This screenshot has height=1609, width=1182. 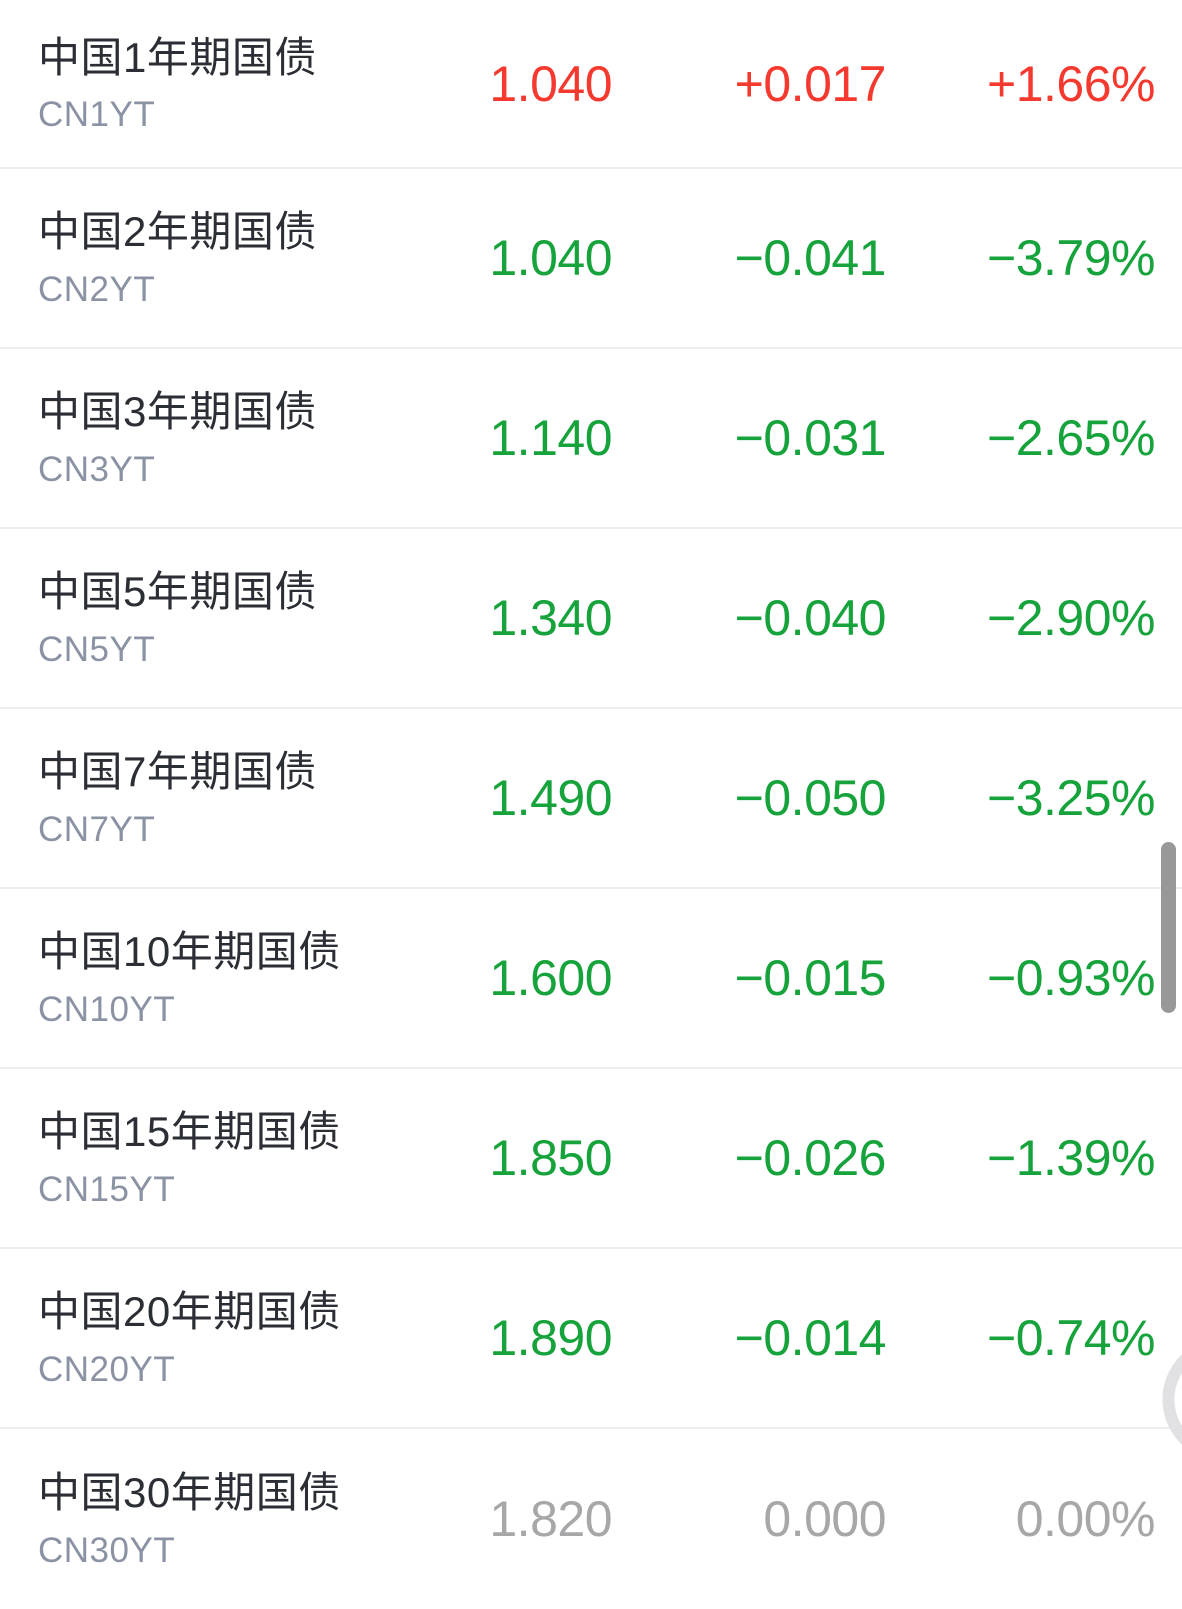 I want to click on bond-yield-value: 1.890, so click(x=550, y=1338).